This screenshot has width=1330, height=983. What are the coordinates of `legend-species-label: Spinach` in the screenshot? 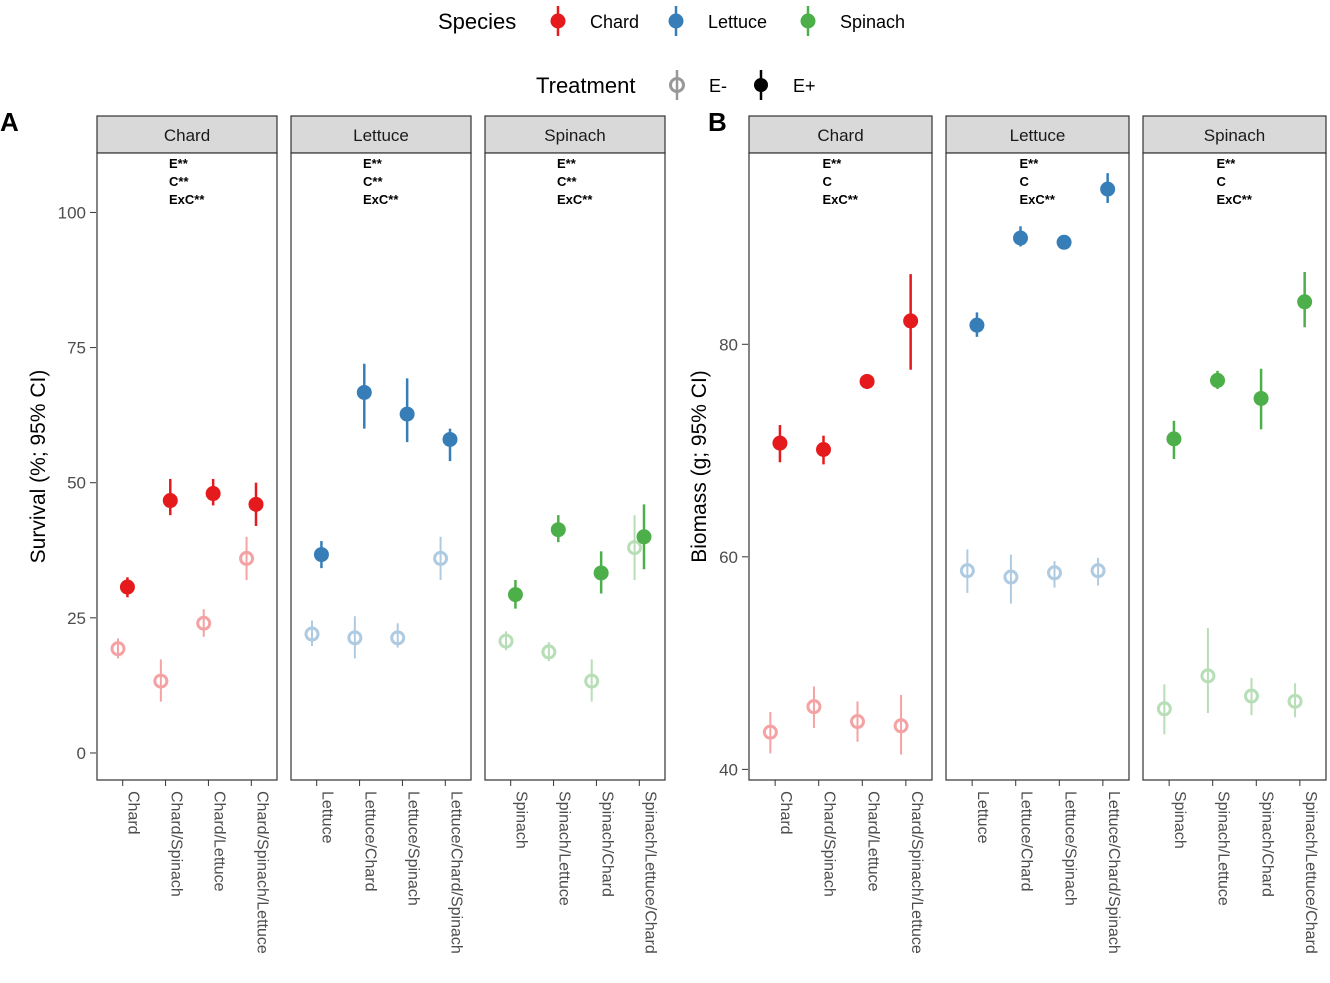 It's located at (872, 22).